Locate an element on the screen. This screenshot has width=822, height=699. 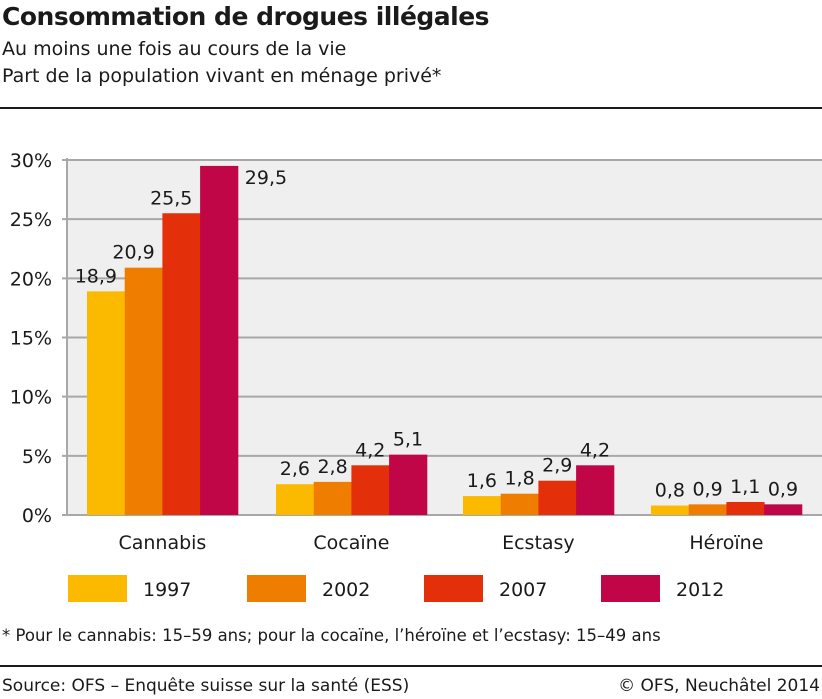
legend-swatch-1997 is located at coordinates (97, 588).